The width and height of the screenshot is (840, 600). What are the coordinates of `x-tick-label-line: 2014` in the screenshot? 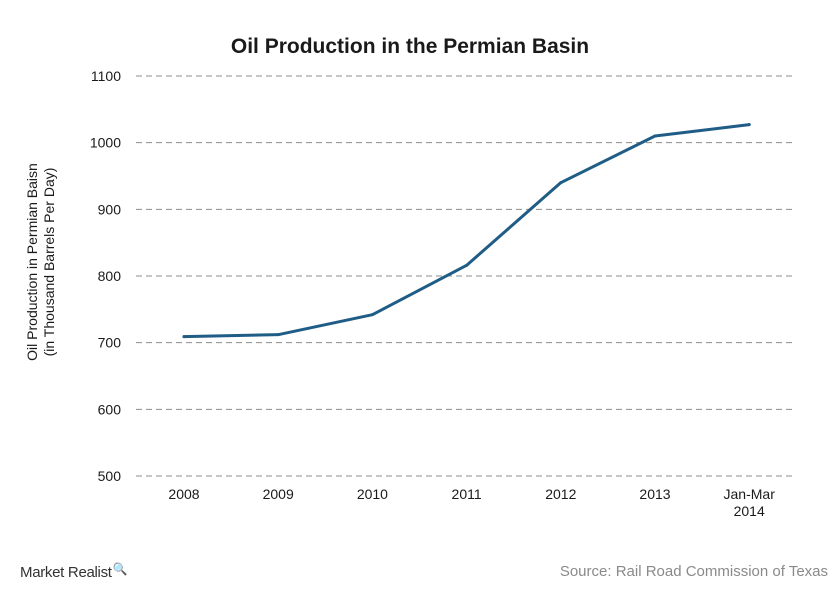 It's located at (749, 511).